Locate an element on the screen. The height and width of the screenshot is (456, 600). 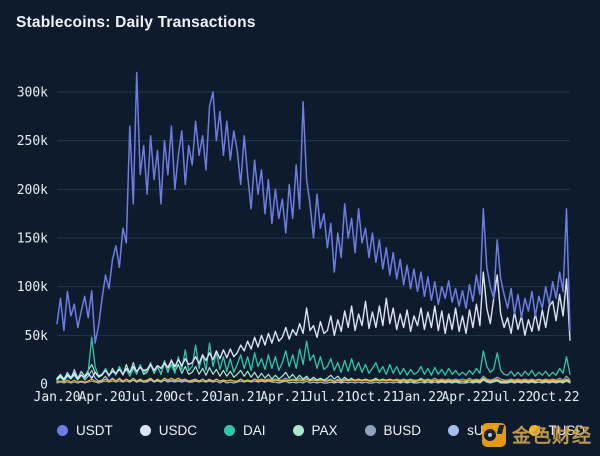
legend-label: USDC is located at coordinates (178, 430).